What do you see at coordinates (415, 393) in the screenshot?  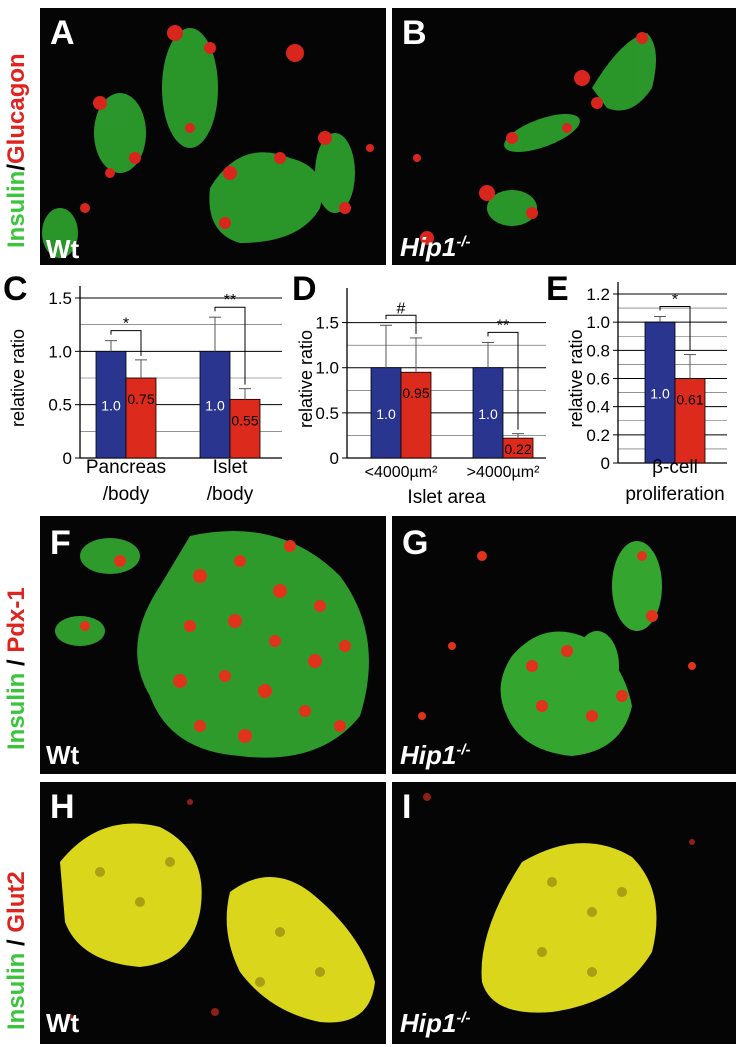 I see `data-label: 0.95` at bounding box center [415, 393].